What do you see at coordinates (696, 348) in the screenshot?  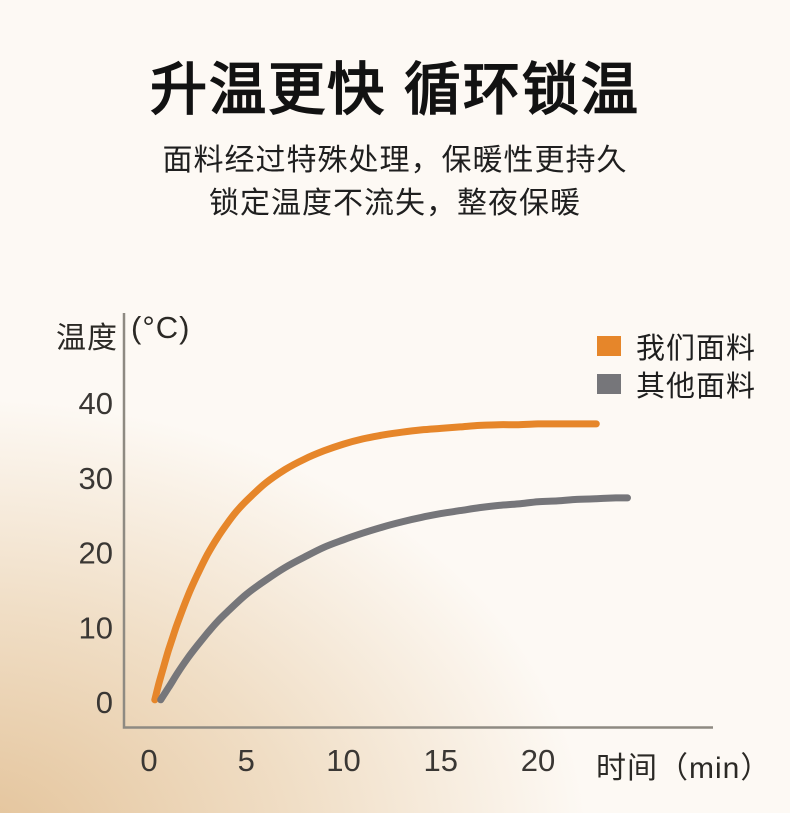 I see `legend-label: 我们面料` at bounding box center [696, 348].